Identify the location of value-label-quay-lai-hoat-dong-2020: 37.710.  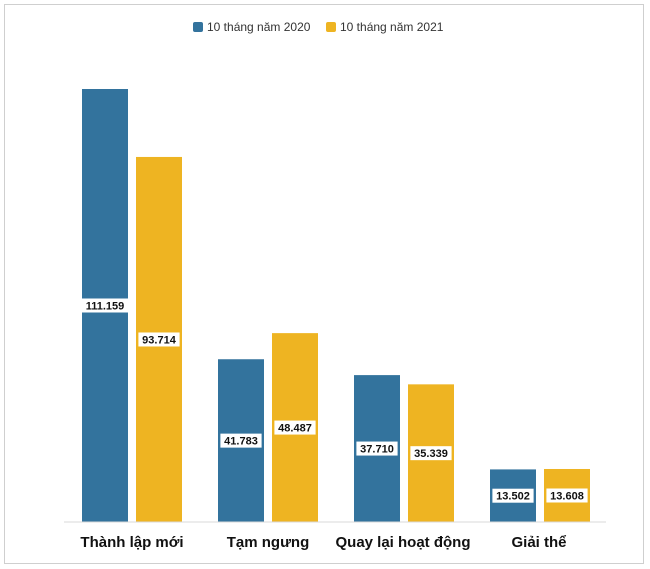
(377, 450).